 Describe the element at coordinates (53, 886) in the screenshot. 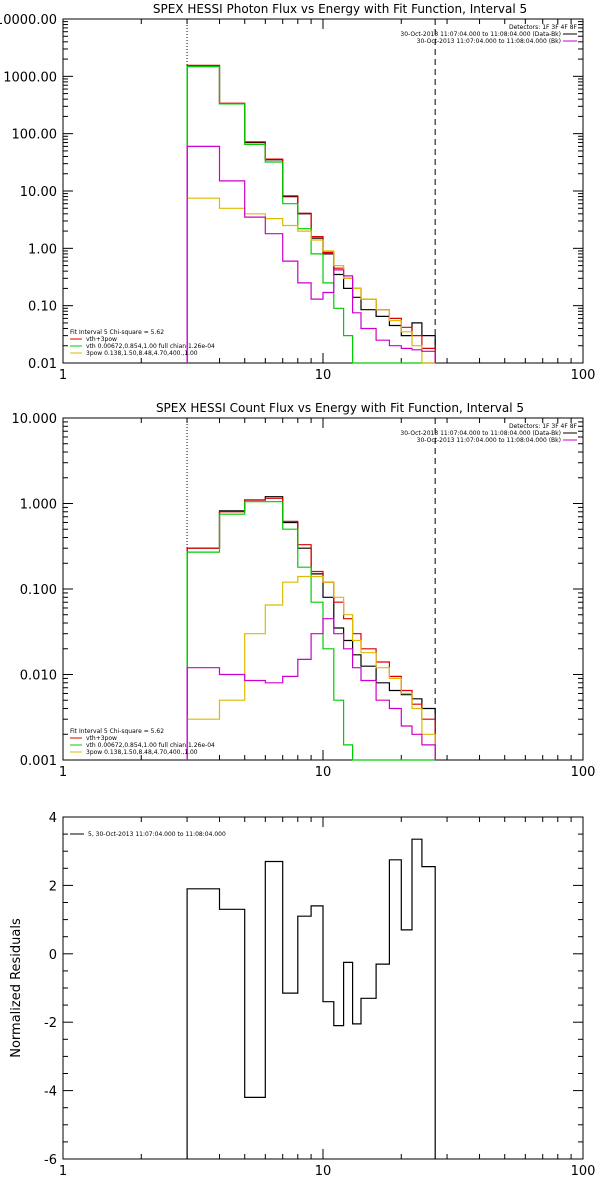

I see `panel3-y-tick-label: 2` at that location.